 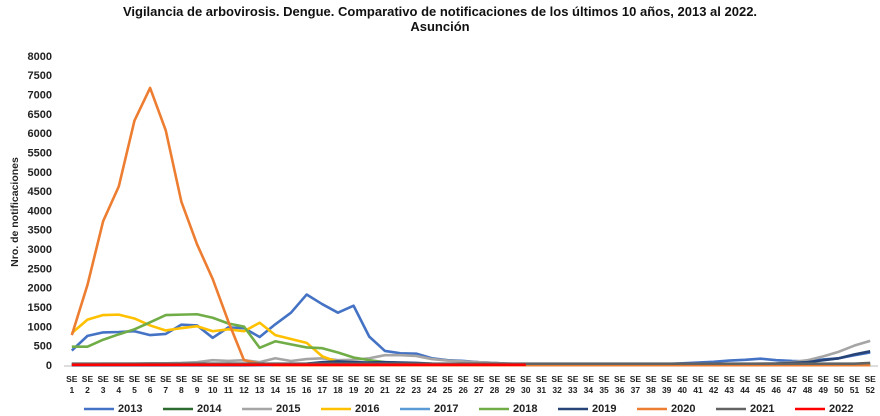 What do you see at coordinates (40, 96) in the screenshot?
I see `y-tick-label: 7000` at bounding box center [40, 96].